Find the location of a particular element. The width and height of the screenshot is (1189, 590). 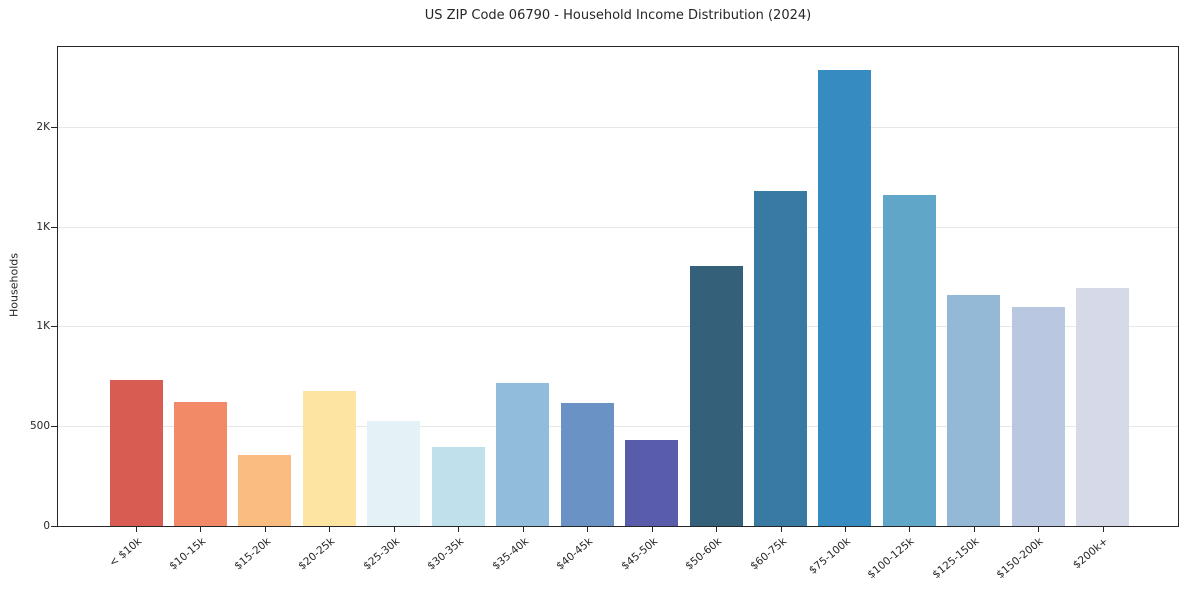

y-tick-label: 500 is located at coordinates (39, 426).